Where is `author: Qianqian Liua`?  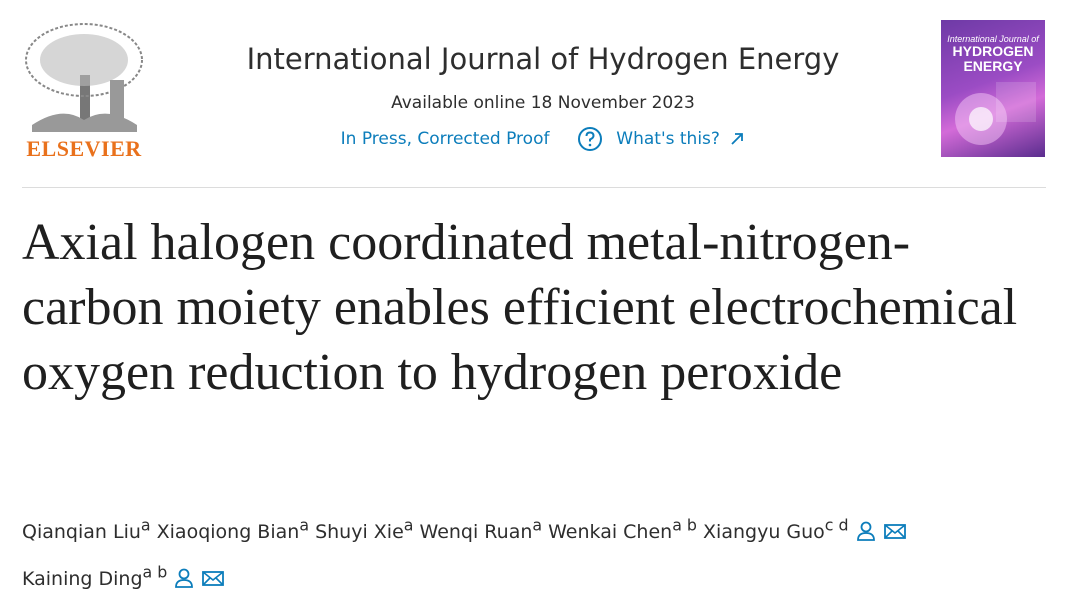
author: Qianqian Liua is located at coordinates (86, 530).